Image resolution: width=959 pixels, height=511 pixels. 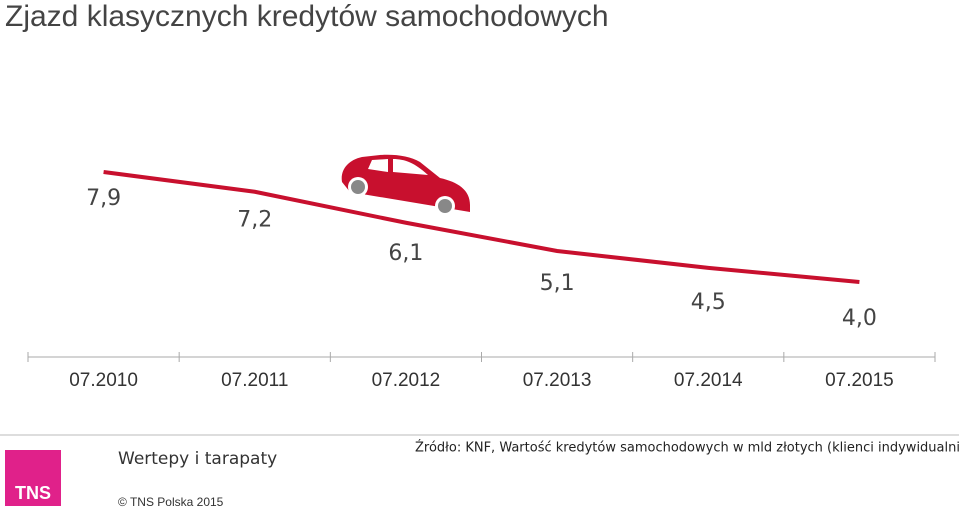 I want to click on data-label: 4,5, so click(x=708, y=302).